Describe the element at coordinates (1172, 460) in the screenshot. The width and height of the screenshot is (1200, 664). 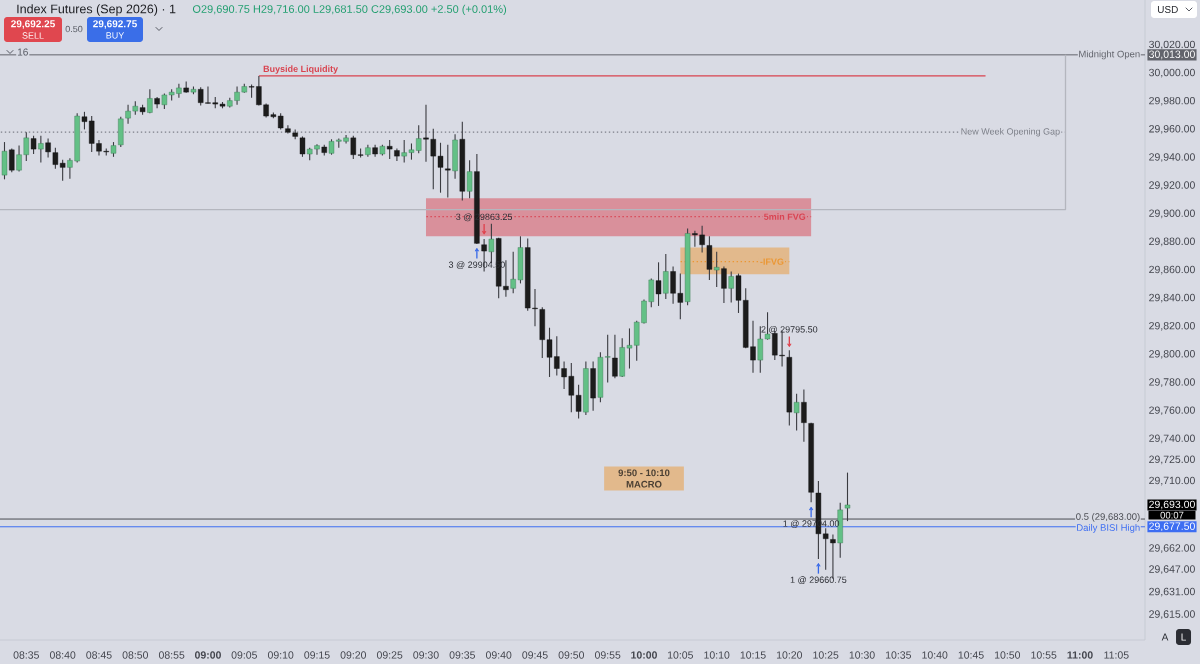
I see `y-tick-label: 29,725.00` at that location.